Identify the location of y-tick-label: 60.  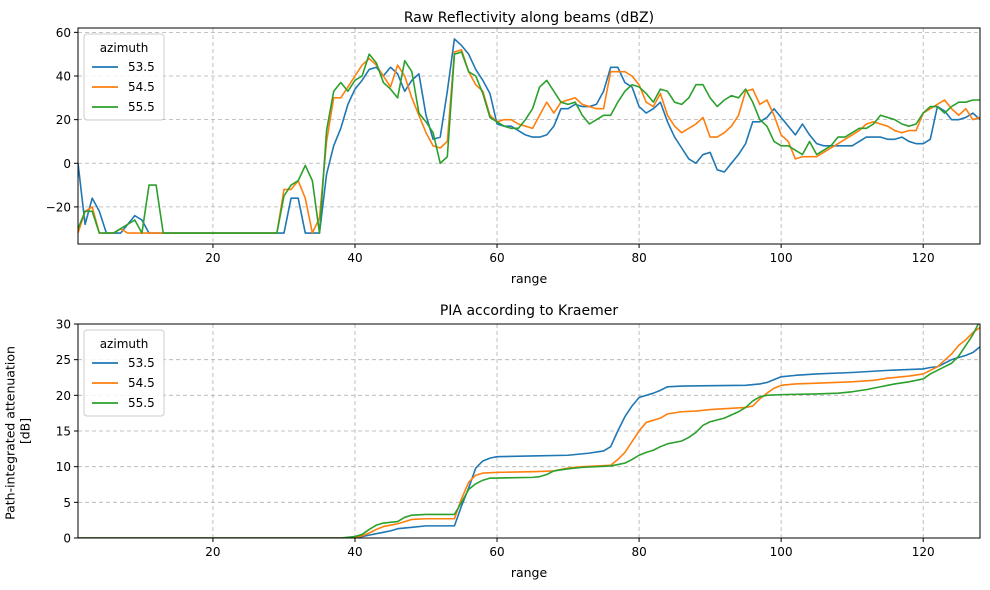
(63, 33).